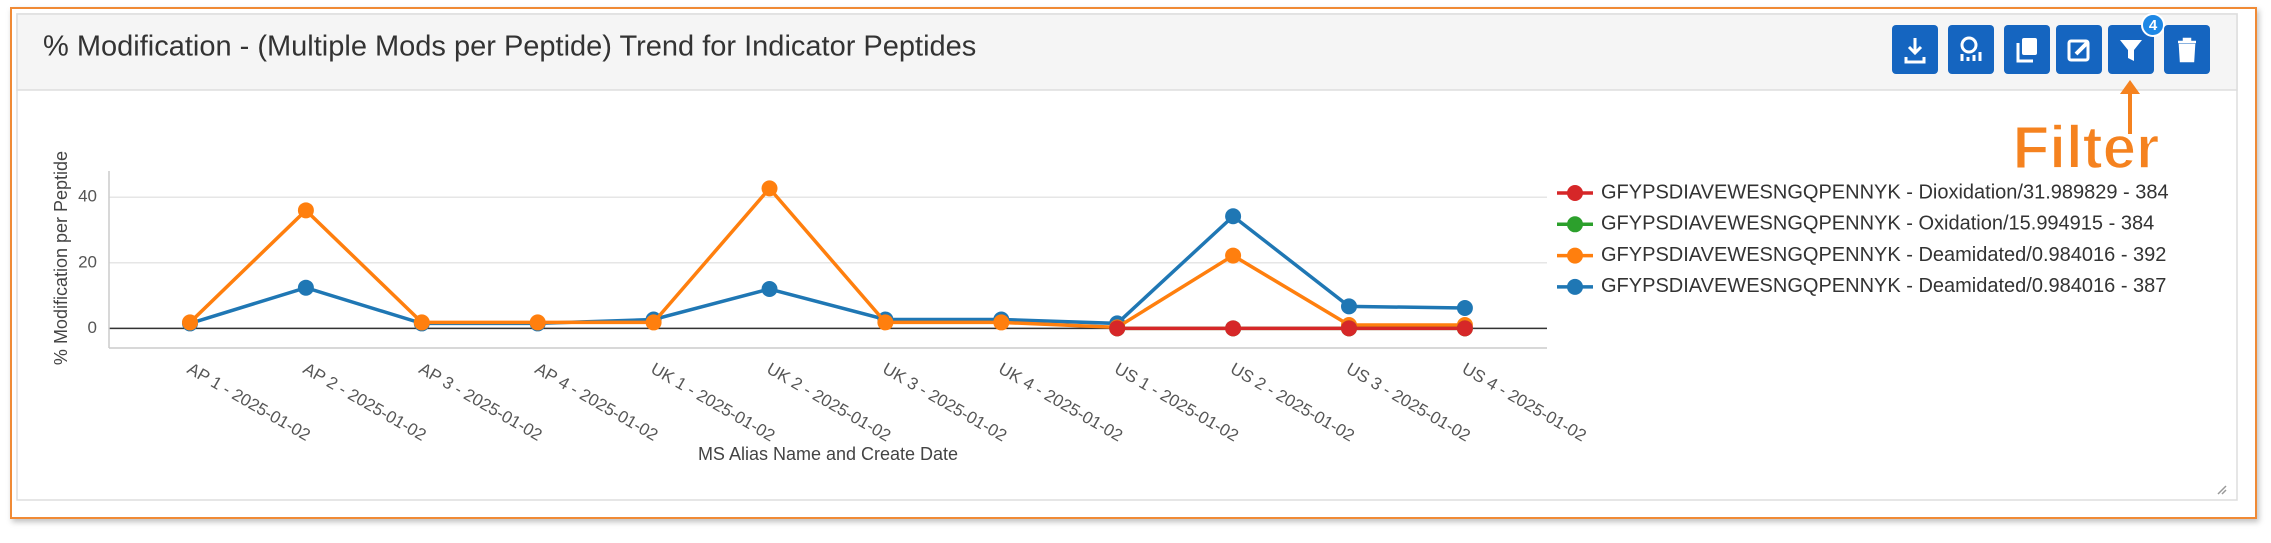 Image resolution: width=2271 pixels, height=543 pixels. Describe the element at coordinates (827, 269) in the screenshot. I see `series-line` at that location.